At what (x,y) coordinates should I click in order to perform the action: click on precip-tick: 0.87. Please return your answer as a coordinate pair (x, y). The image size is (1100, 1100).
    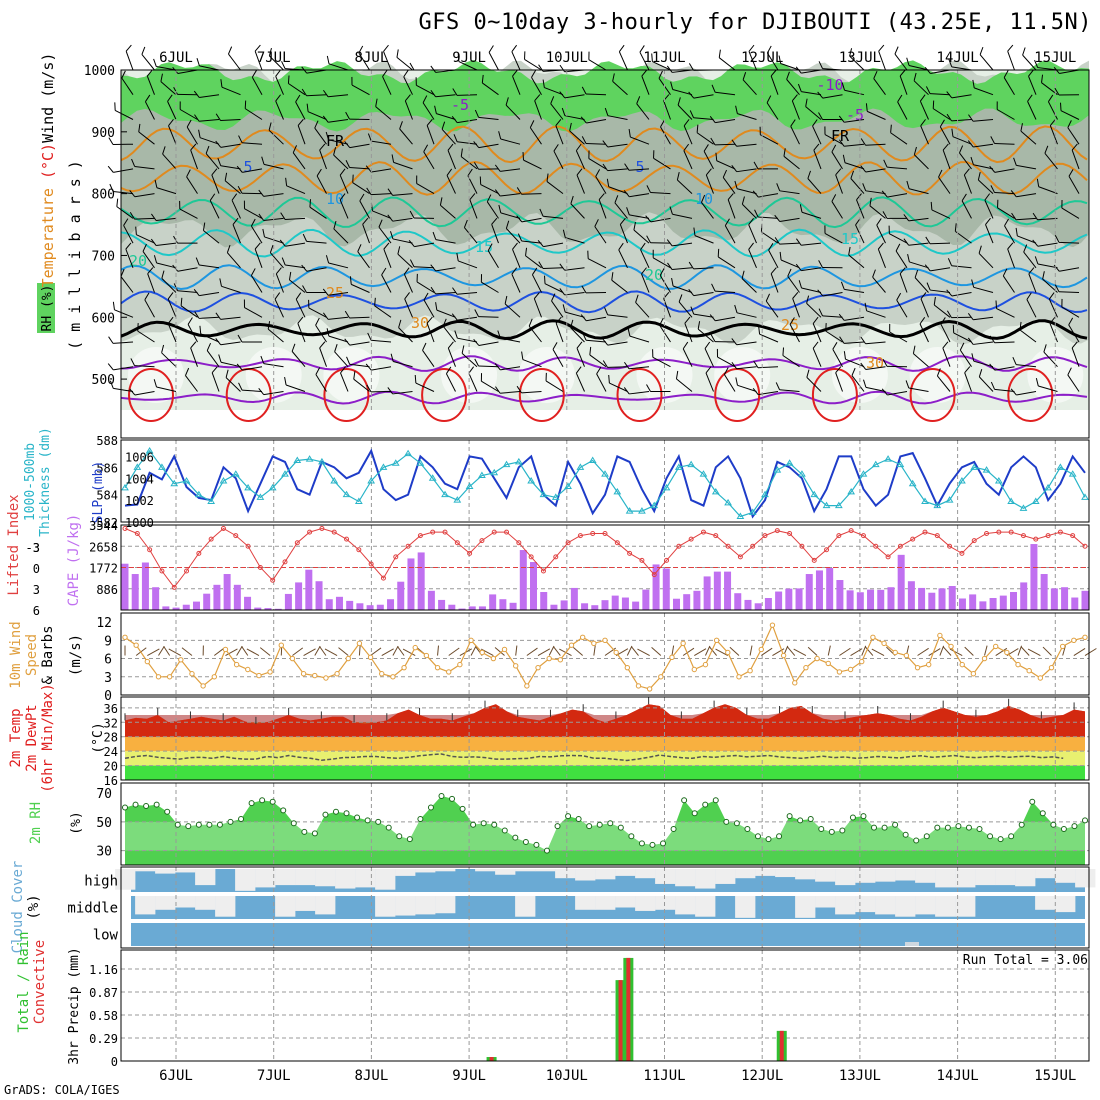
    Looking at the image, I should click on (103, 993).